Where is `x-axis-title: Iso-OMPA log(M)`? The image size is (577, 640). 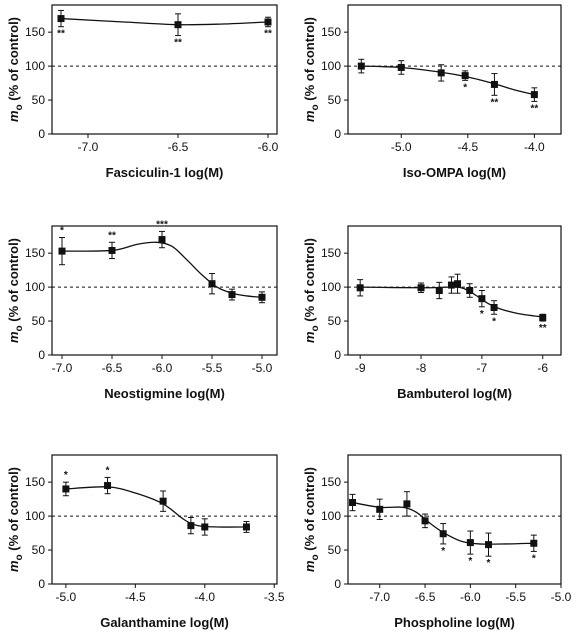 x-axis-title: Iso-OMPA log(M) is located at coordinates (454, 172).